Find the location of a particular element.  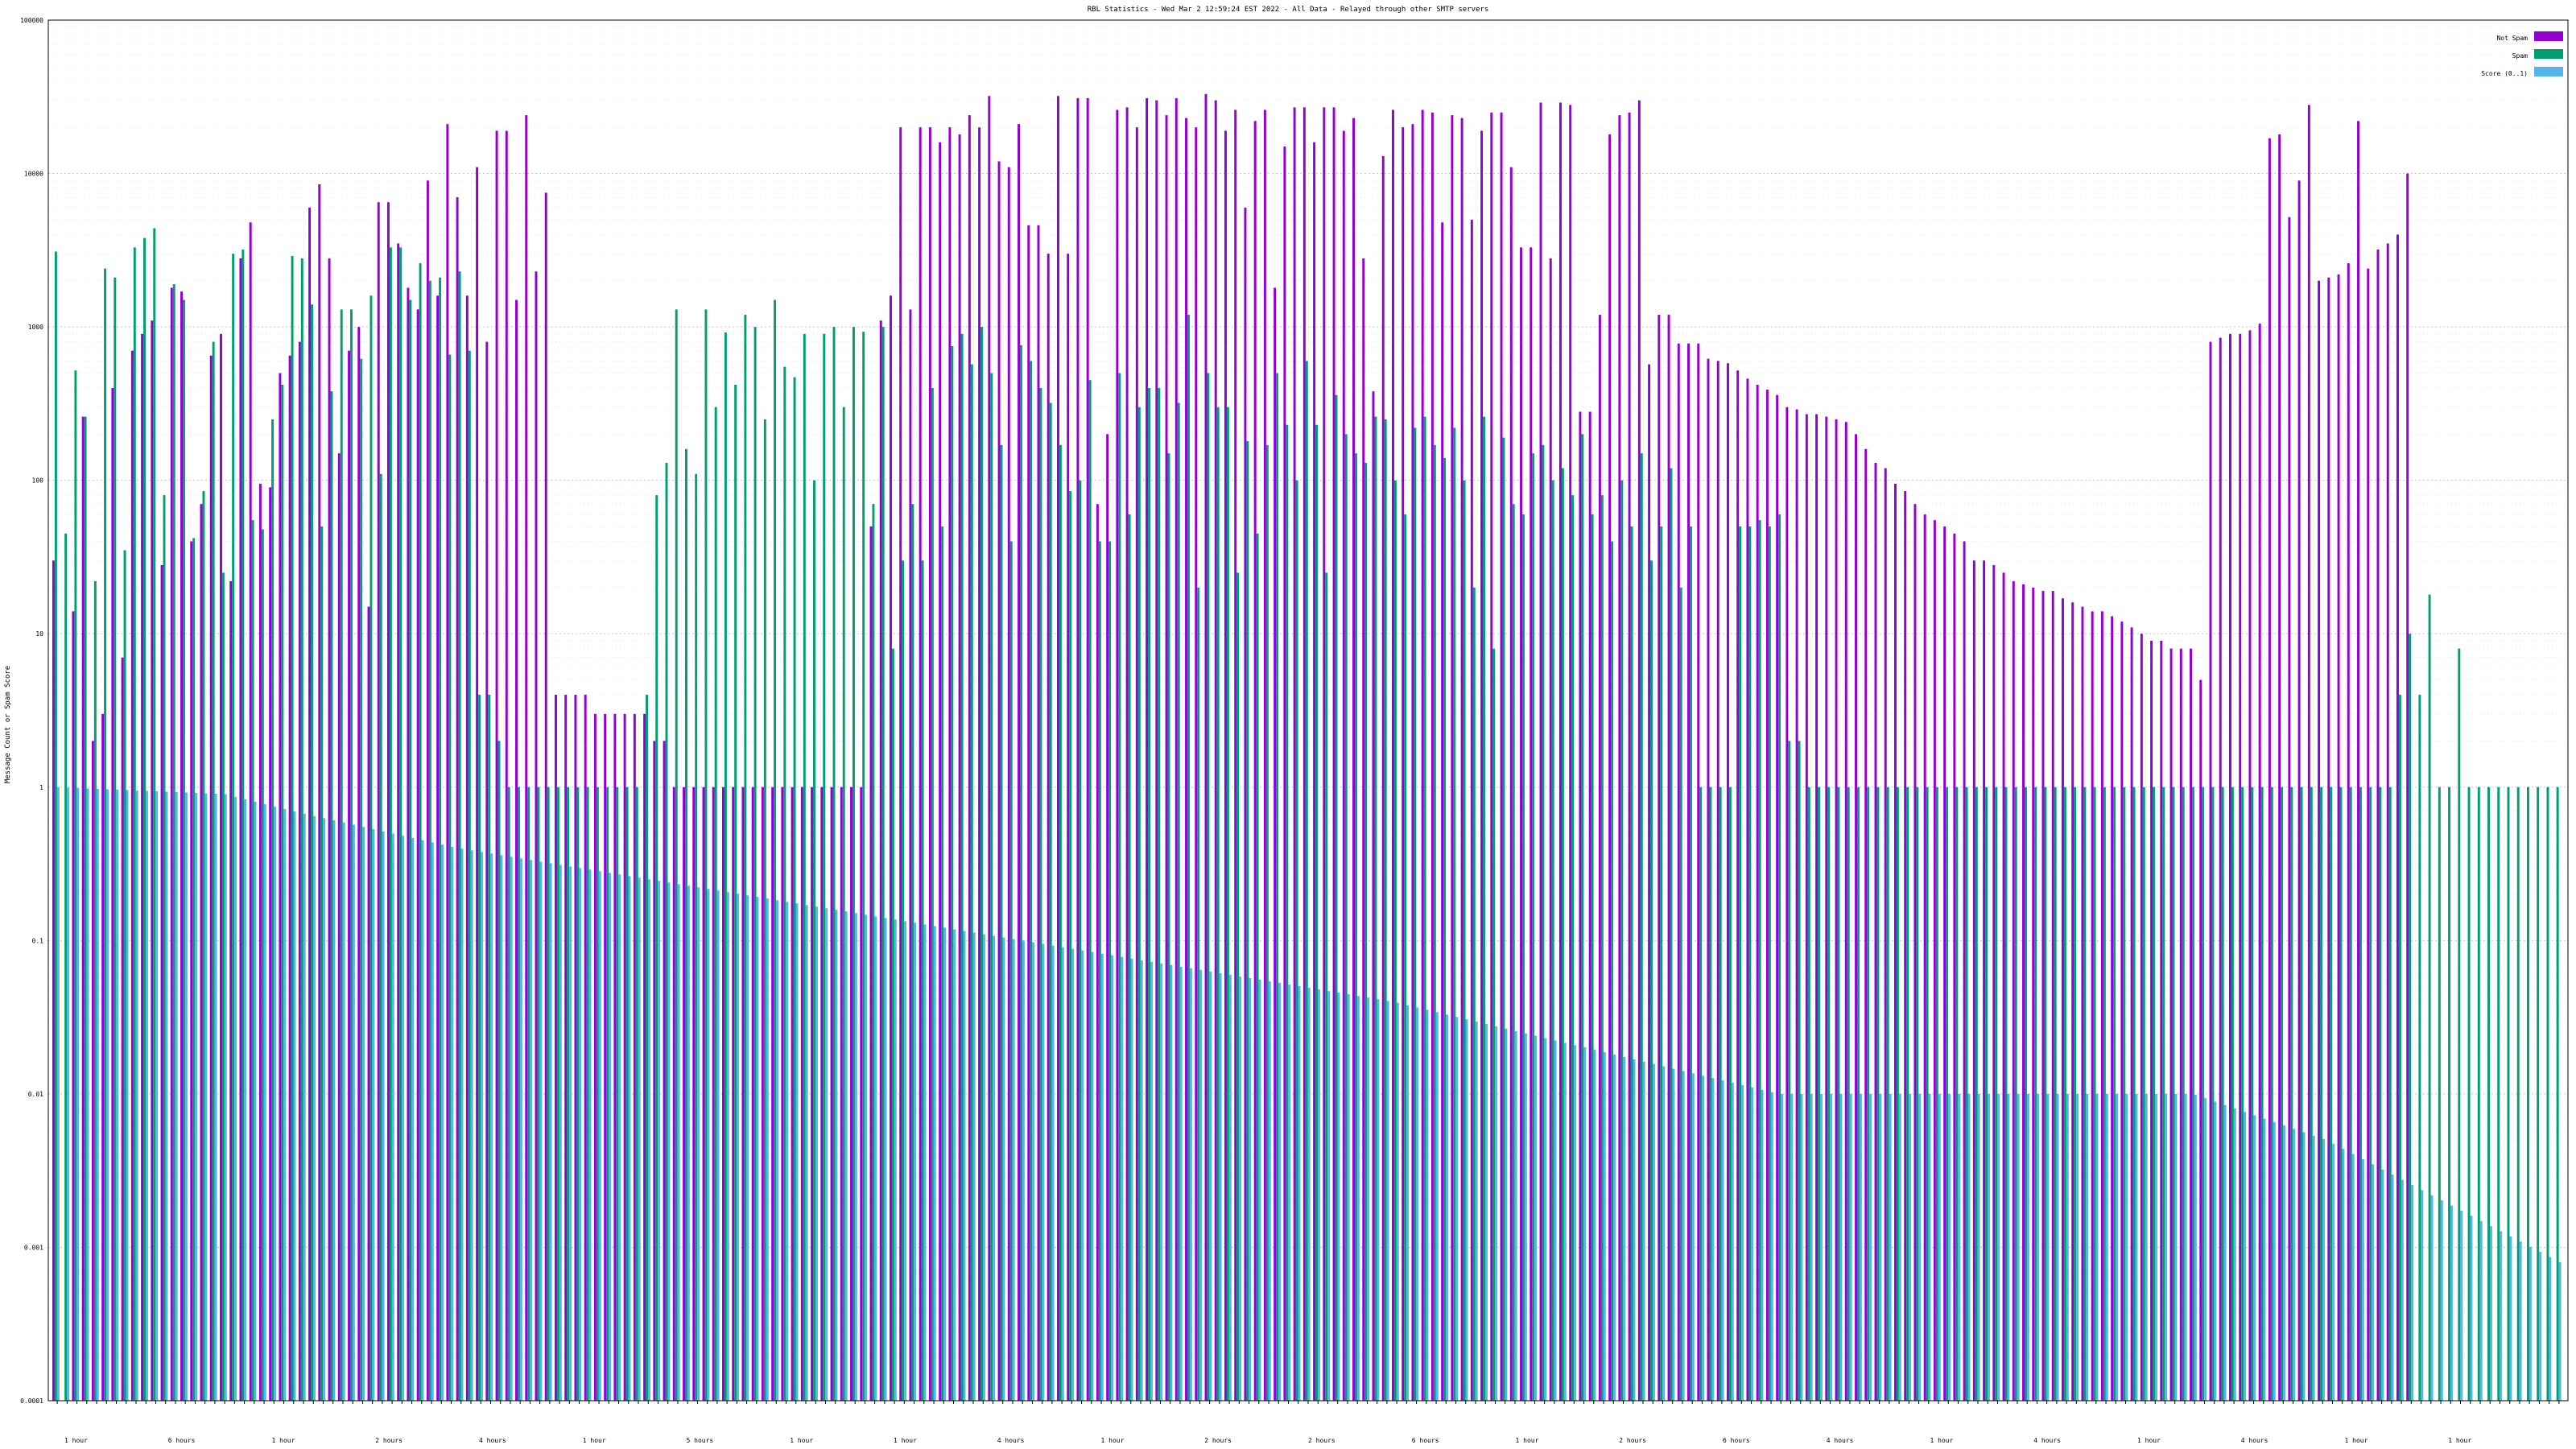

y-tick-label: 100000 is located at coordinates (31, 20).